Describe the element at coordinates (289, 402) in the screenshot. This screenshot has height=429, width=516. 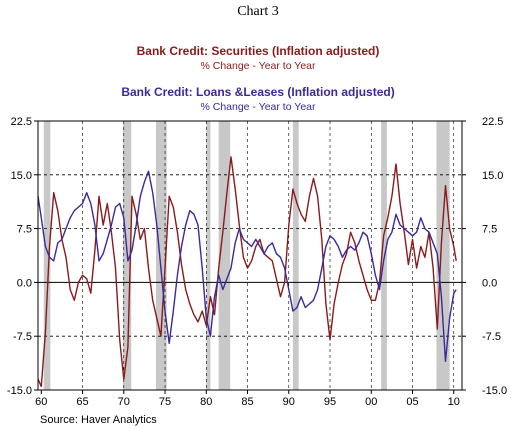
I see `x-tick-label: 90` at that location.